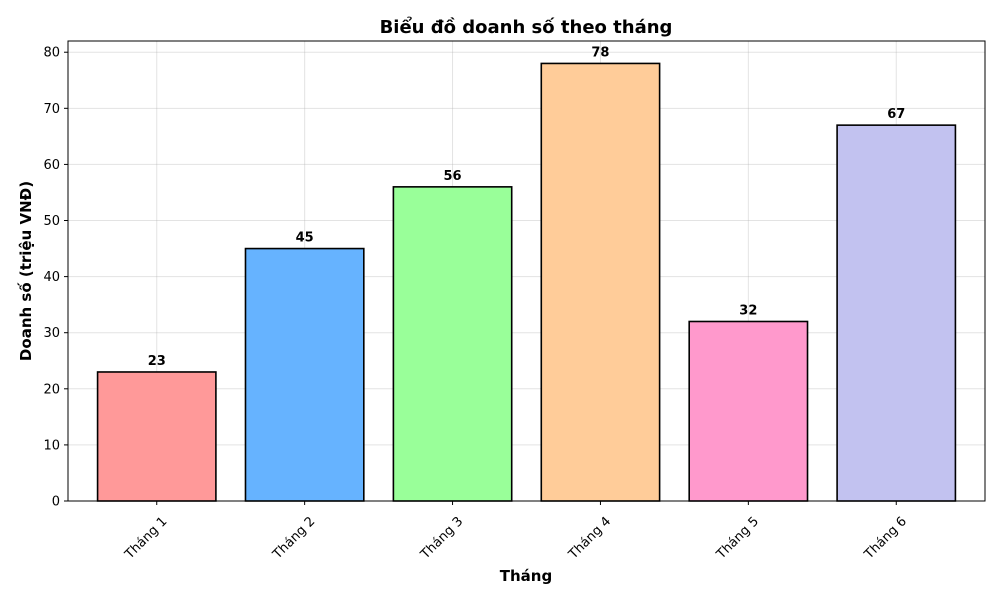 This screenshot has width=1000, height=600. I want to click on x-tick-label: Tháng 5, so click(737, 538).